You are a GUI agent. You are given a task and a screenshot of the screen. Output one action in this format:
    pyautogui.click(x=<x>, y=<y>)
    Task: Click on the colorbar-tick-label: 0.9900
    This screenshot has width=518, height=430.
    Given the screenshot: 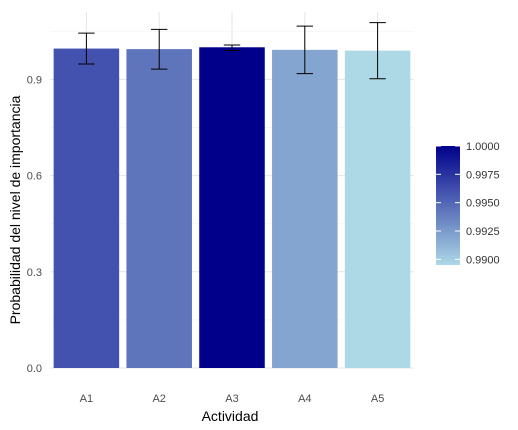 What is the action you would take?
    pyautogui.click(x=483, y=260)
    